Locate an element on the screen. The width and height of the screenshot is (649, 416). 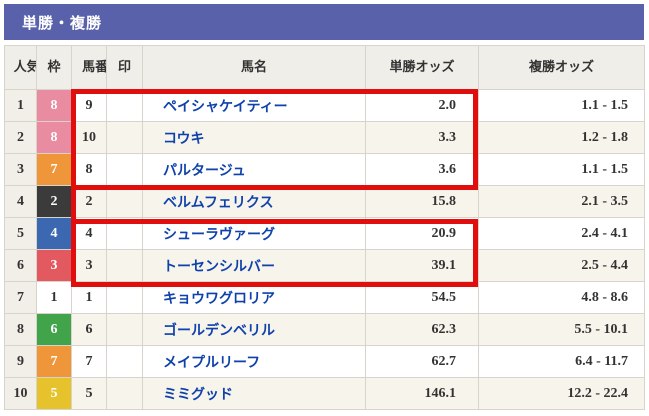
horse-name-link: ゴールデンベリル is located at coordinates (219, 329).